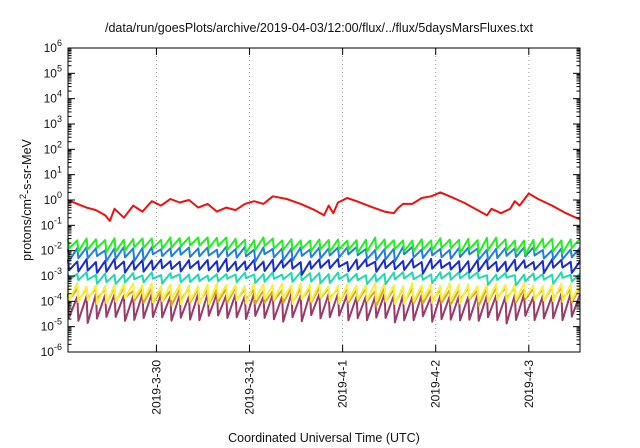  What do you see at coordinates (59, 68) in the screenshot?
I see `y-tick-exp: 5` at bounding box center [59, 68].